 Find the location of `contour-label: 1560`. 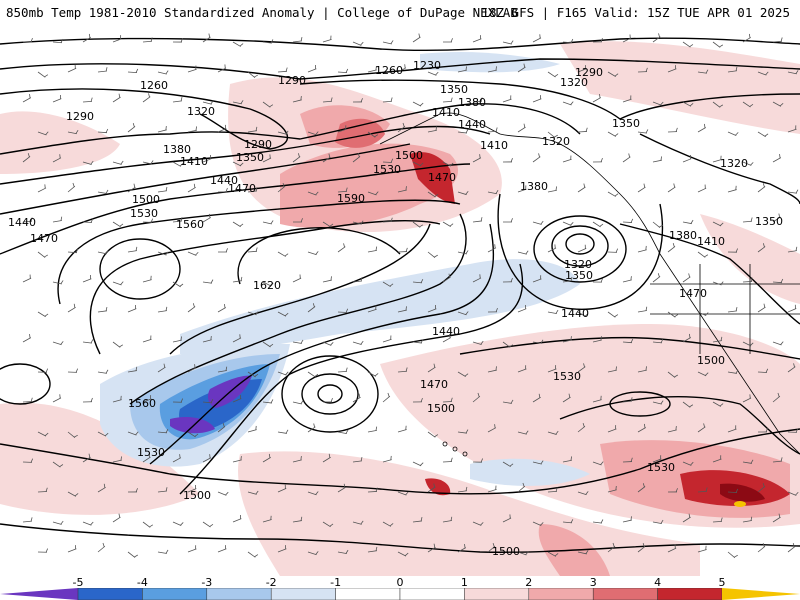

contour-label: 1560 is located at coordinates (190, 224).